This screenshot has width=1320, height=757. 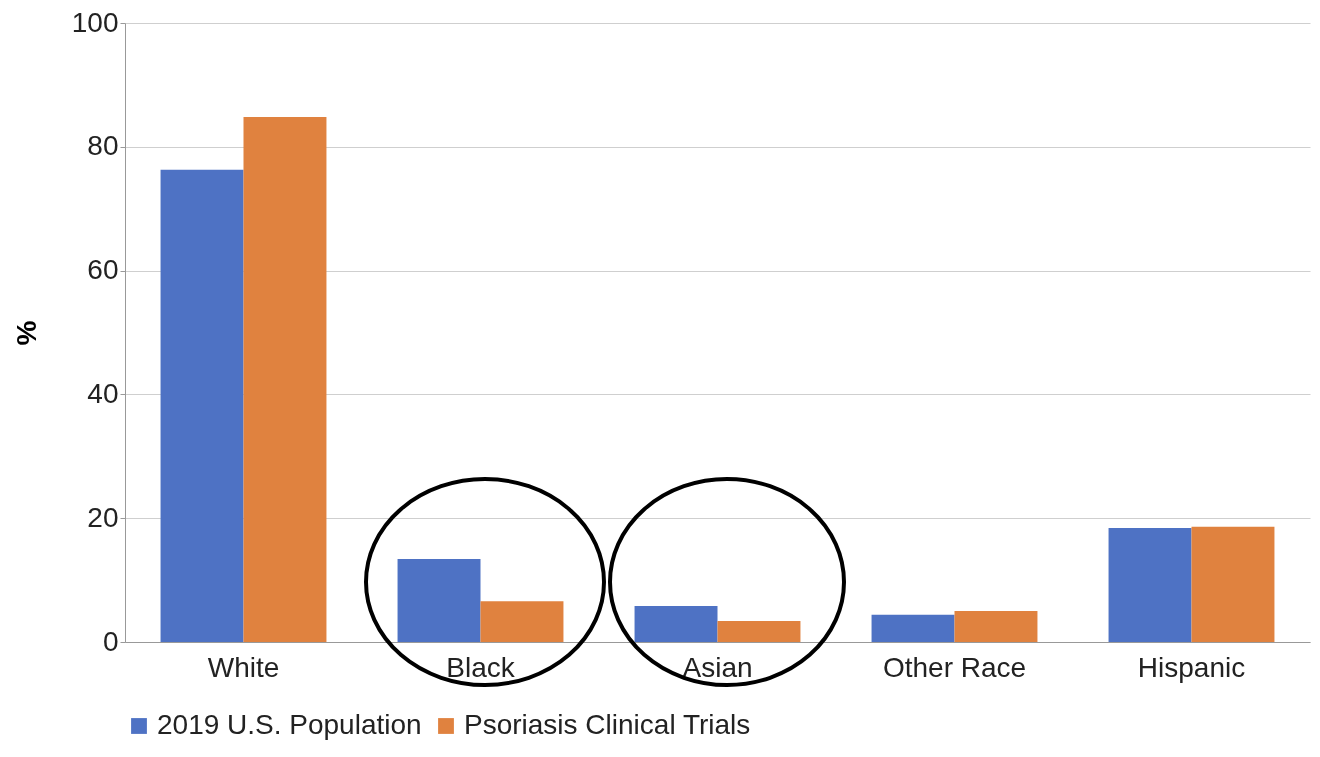 I want to click on y-tick-label: 20, so click(x=103, y=517).